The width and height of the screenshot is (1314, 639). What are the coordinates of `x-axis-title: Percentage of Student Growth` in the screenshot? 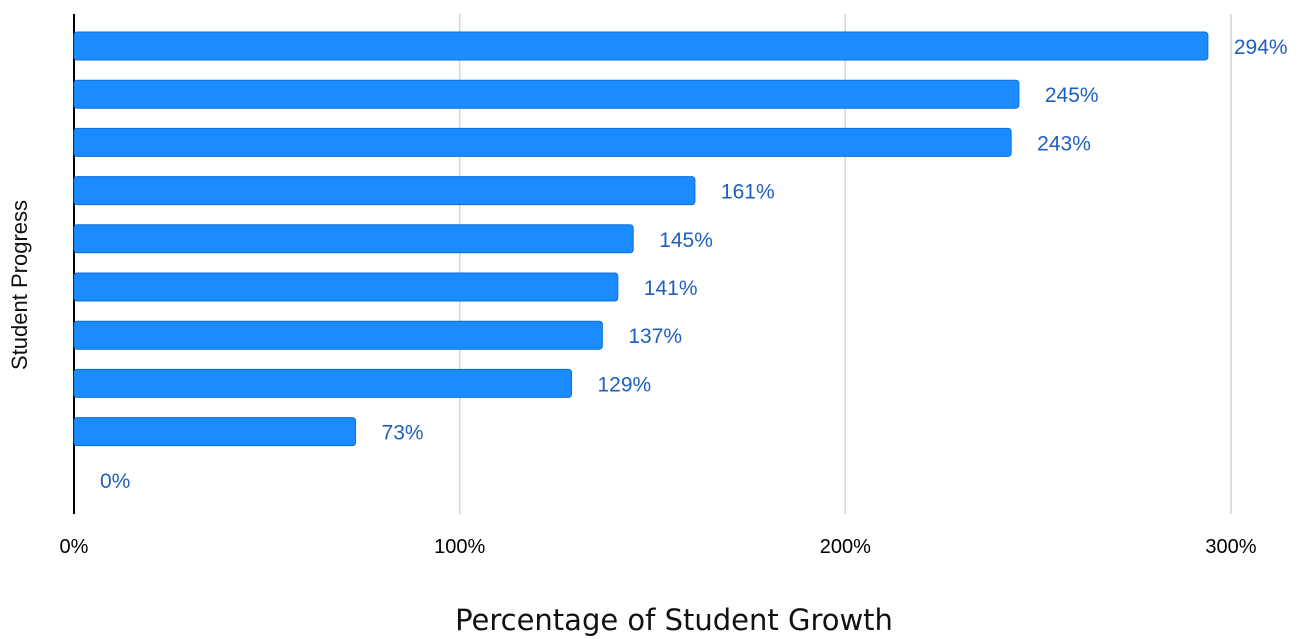 It's located at (674, 620).